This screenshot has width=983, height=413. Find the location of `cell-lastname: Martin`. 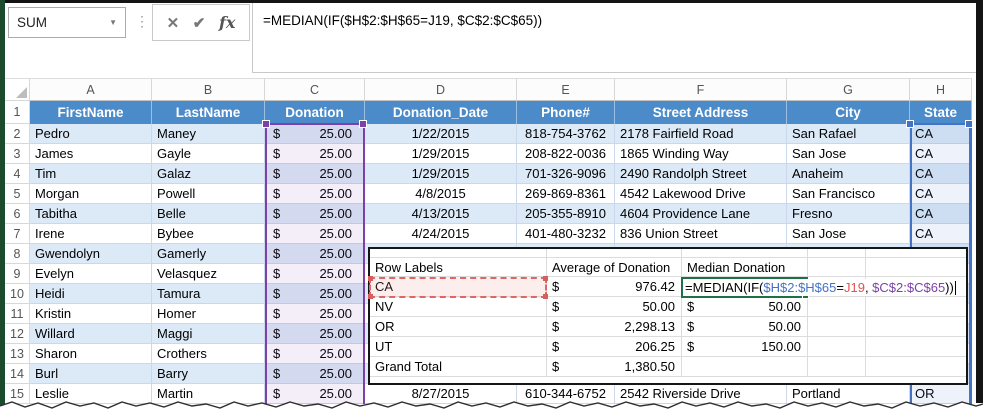

cell-lastname: Martin is located at coordinates (208, 394).